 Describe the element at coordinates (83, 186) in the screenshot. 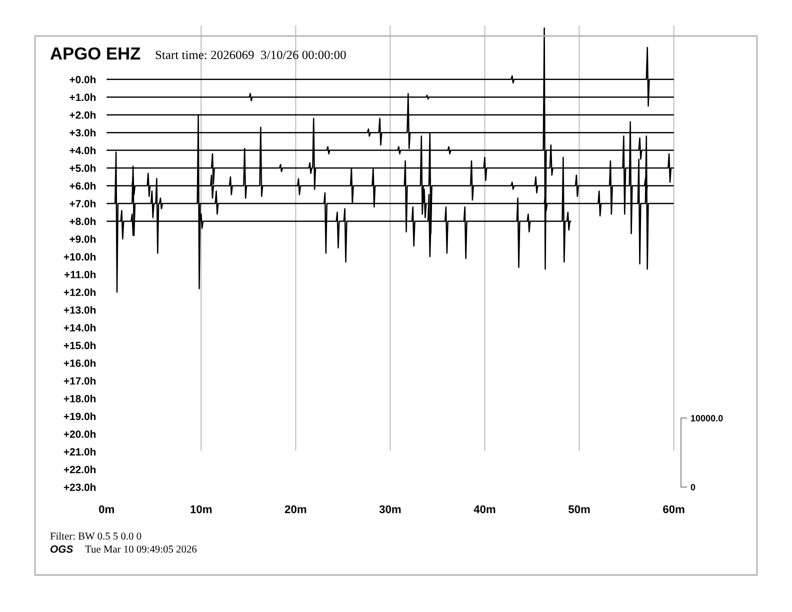

I see `y-tick-label: +6.0h` at that location.